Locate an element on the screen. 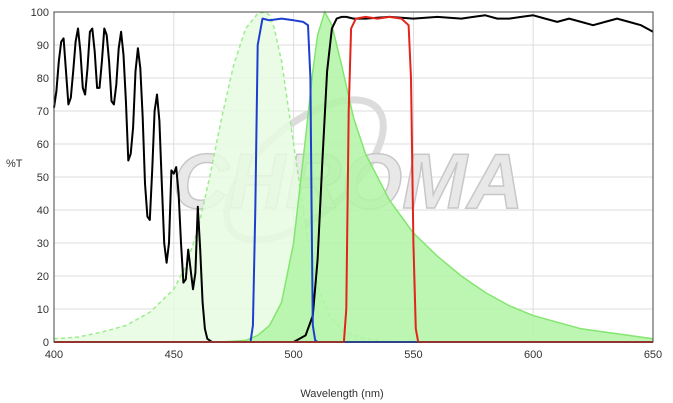 This screenshot has height=403, width=673. x-tick-label-600: 600 is located at coordinates (533, 355).